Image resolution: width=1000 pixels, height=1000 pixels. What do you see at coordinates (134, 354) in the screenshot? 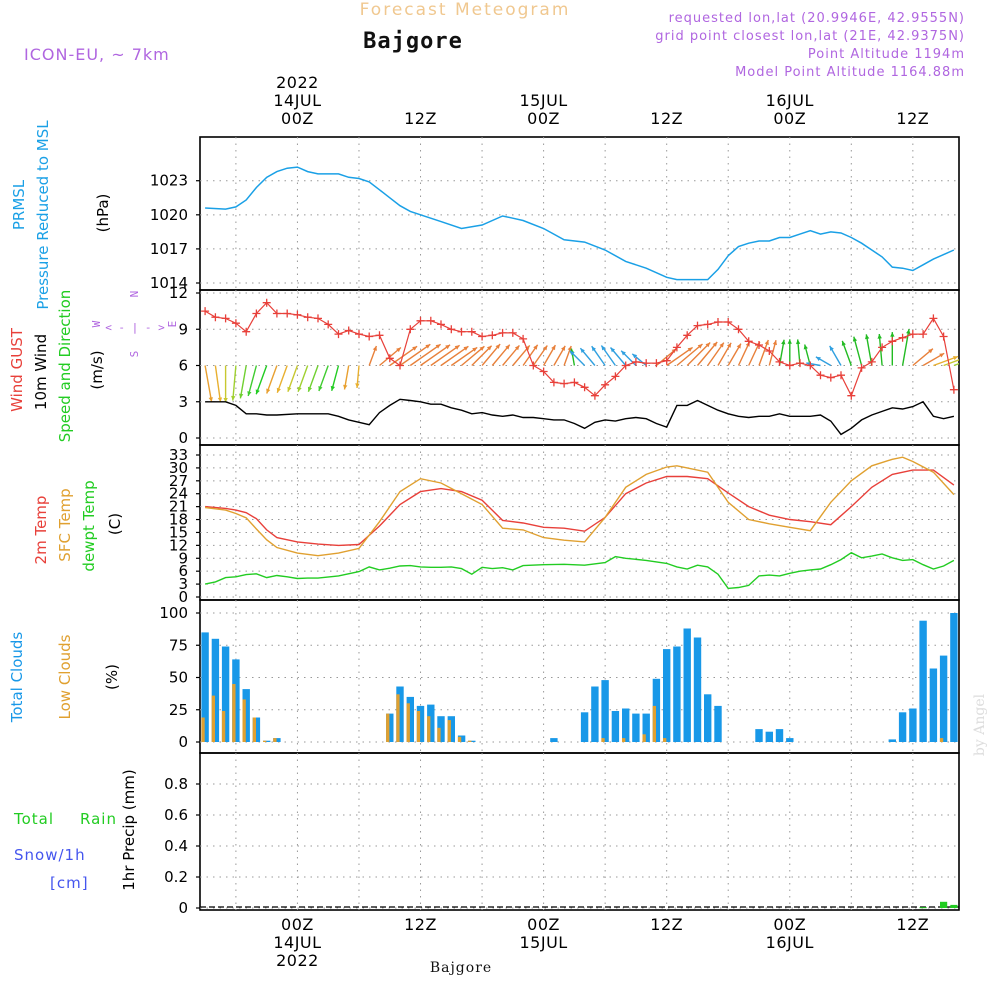
I see `compass-south: S` at bounding box center [134, 354].